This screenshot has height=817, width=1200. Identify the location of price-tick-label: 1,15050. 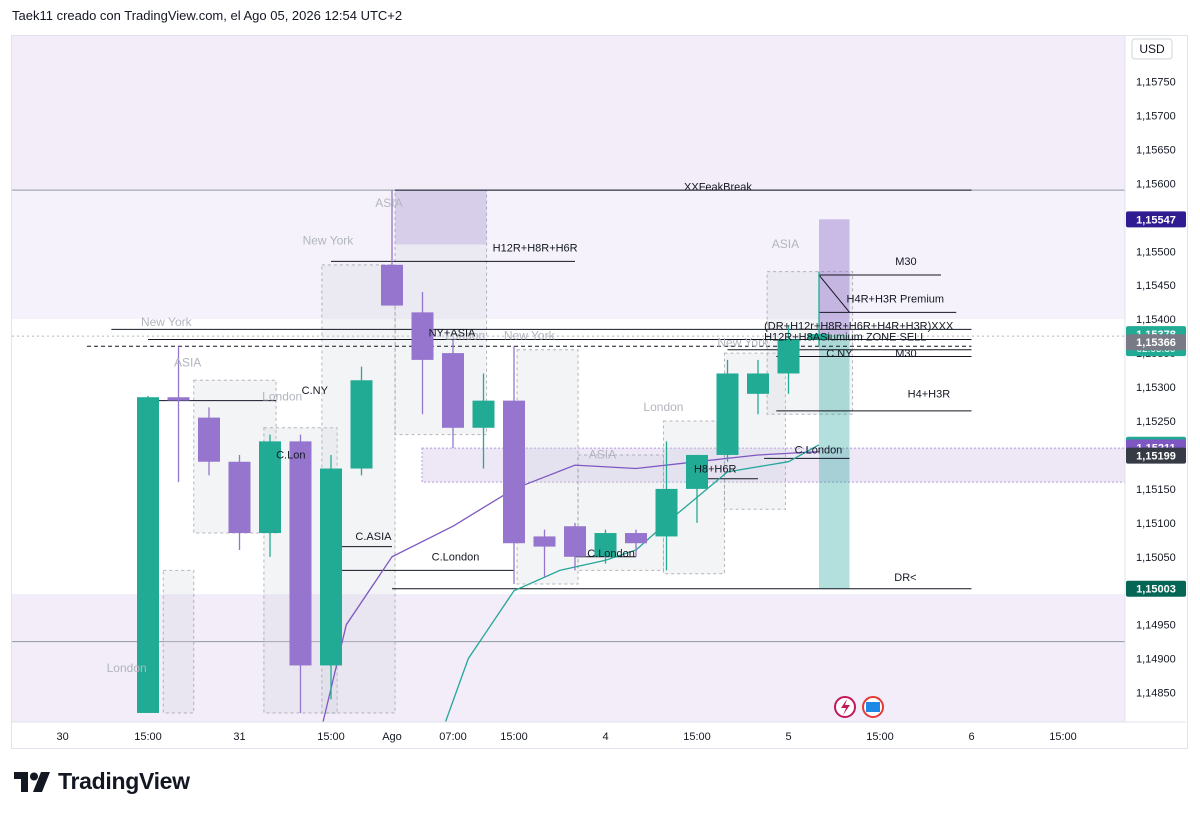
(1156, 558).